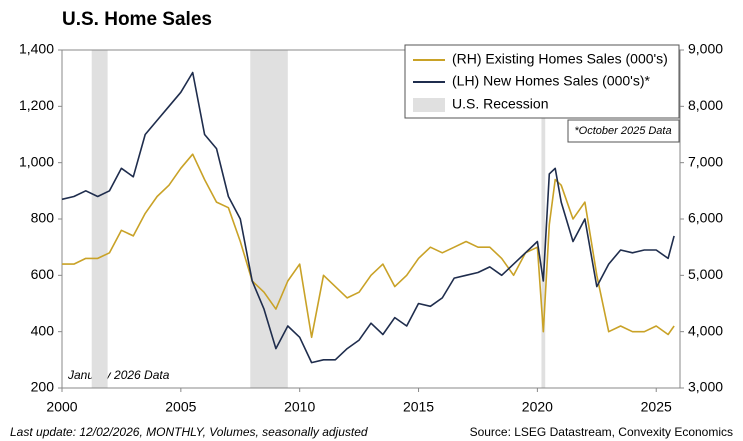 This screenshot has width=743, height=441. What do you see at coordinates (36, 49) in the screenshot?
I see `y-tick-label: 1,400` at bounding box center [36, 49].